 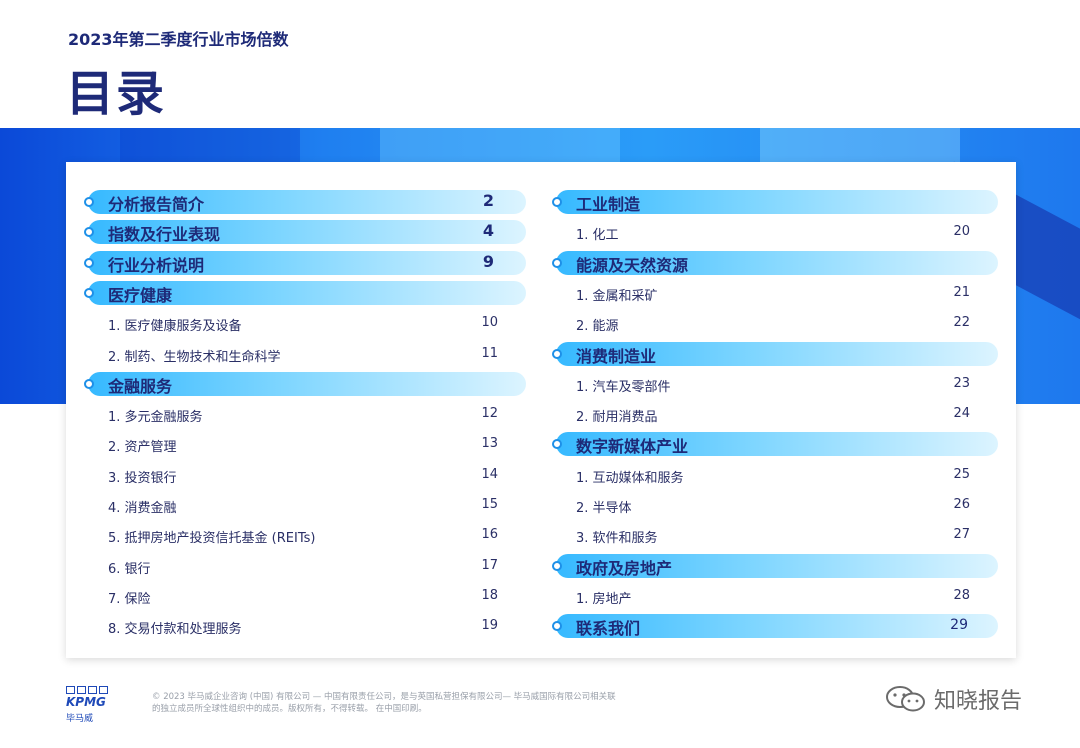 I want to click on toc-page-number: 14, so click(x=489, y=474).